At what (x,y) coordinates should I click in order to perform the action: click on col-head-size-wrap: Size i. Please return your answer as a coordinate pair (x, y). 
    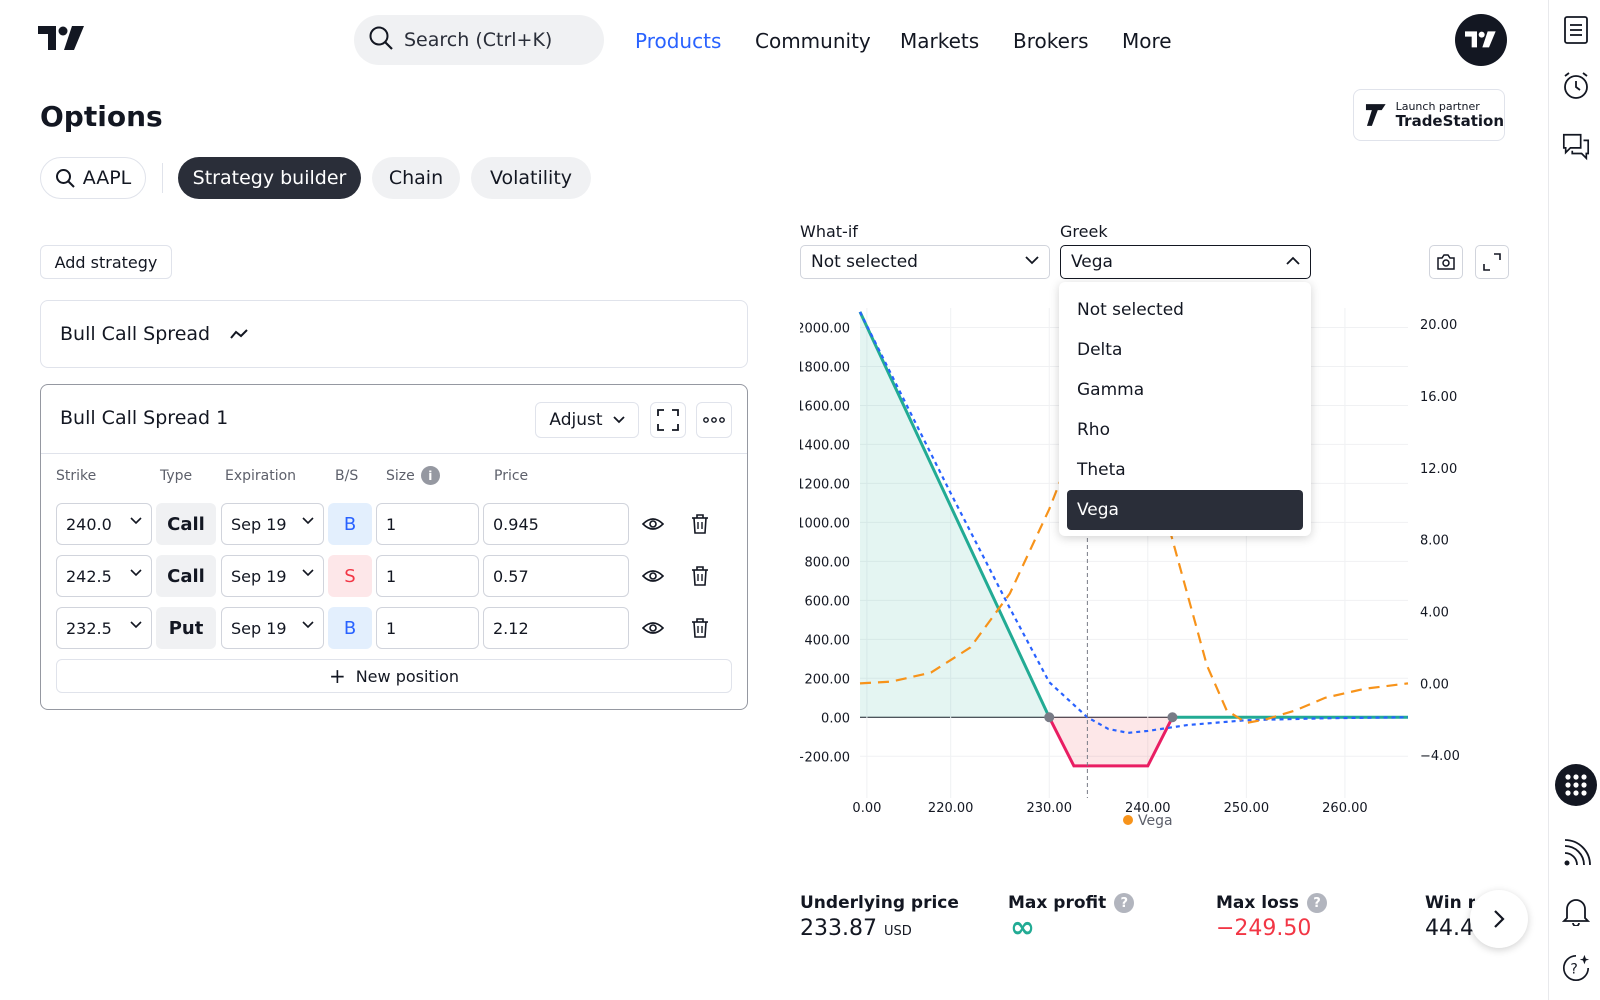
    Looking at the image, I should click on (413, 475).